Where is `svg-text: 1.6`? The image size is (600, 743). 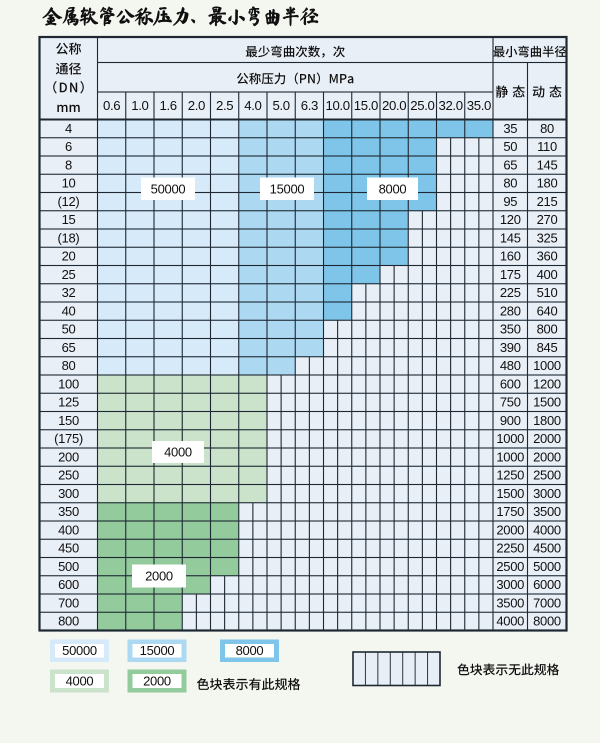 svg-text: 1.6 is located at coordinates (167, 105).